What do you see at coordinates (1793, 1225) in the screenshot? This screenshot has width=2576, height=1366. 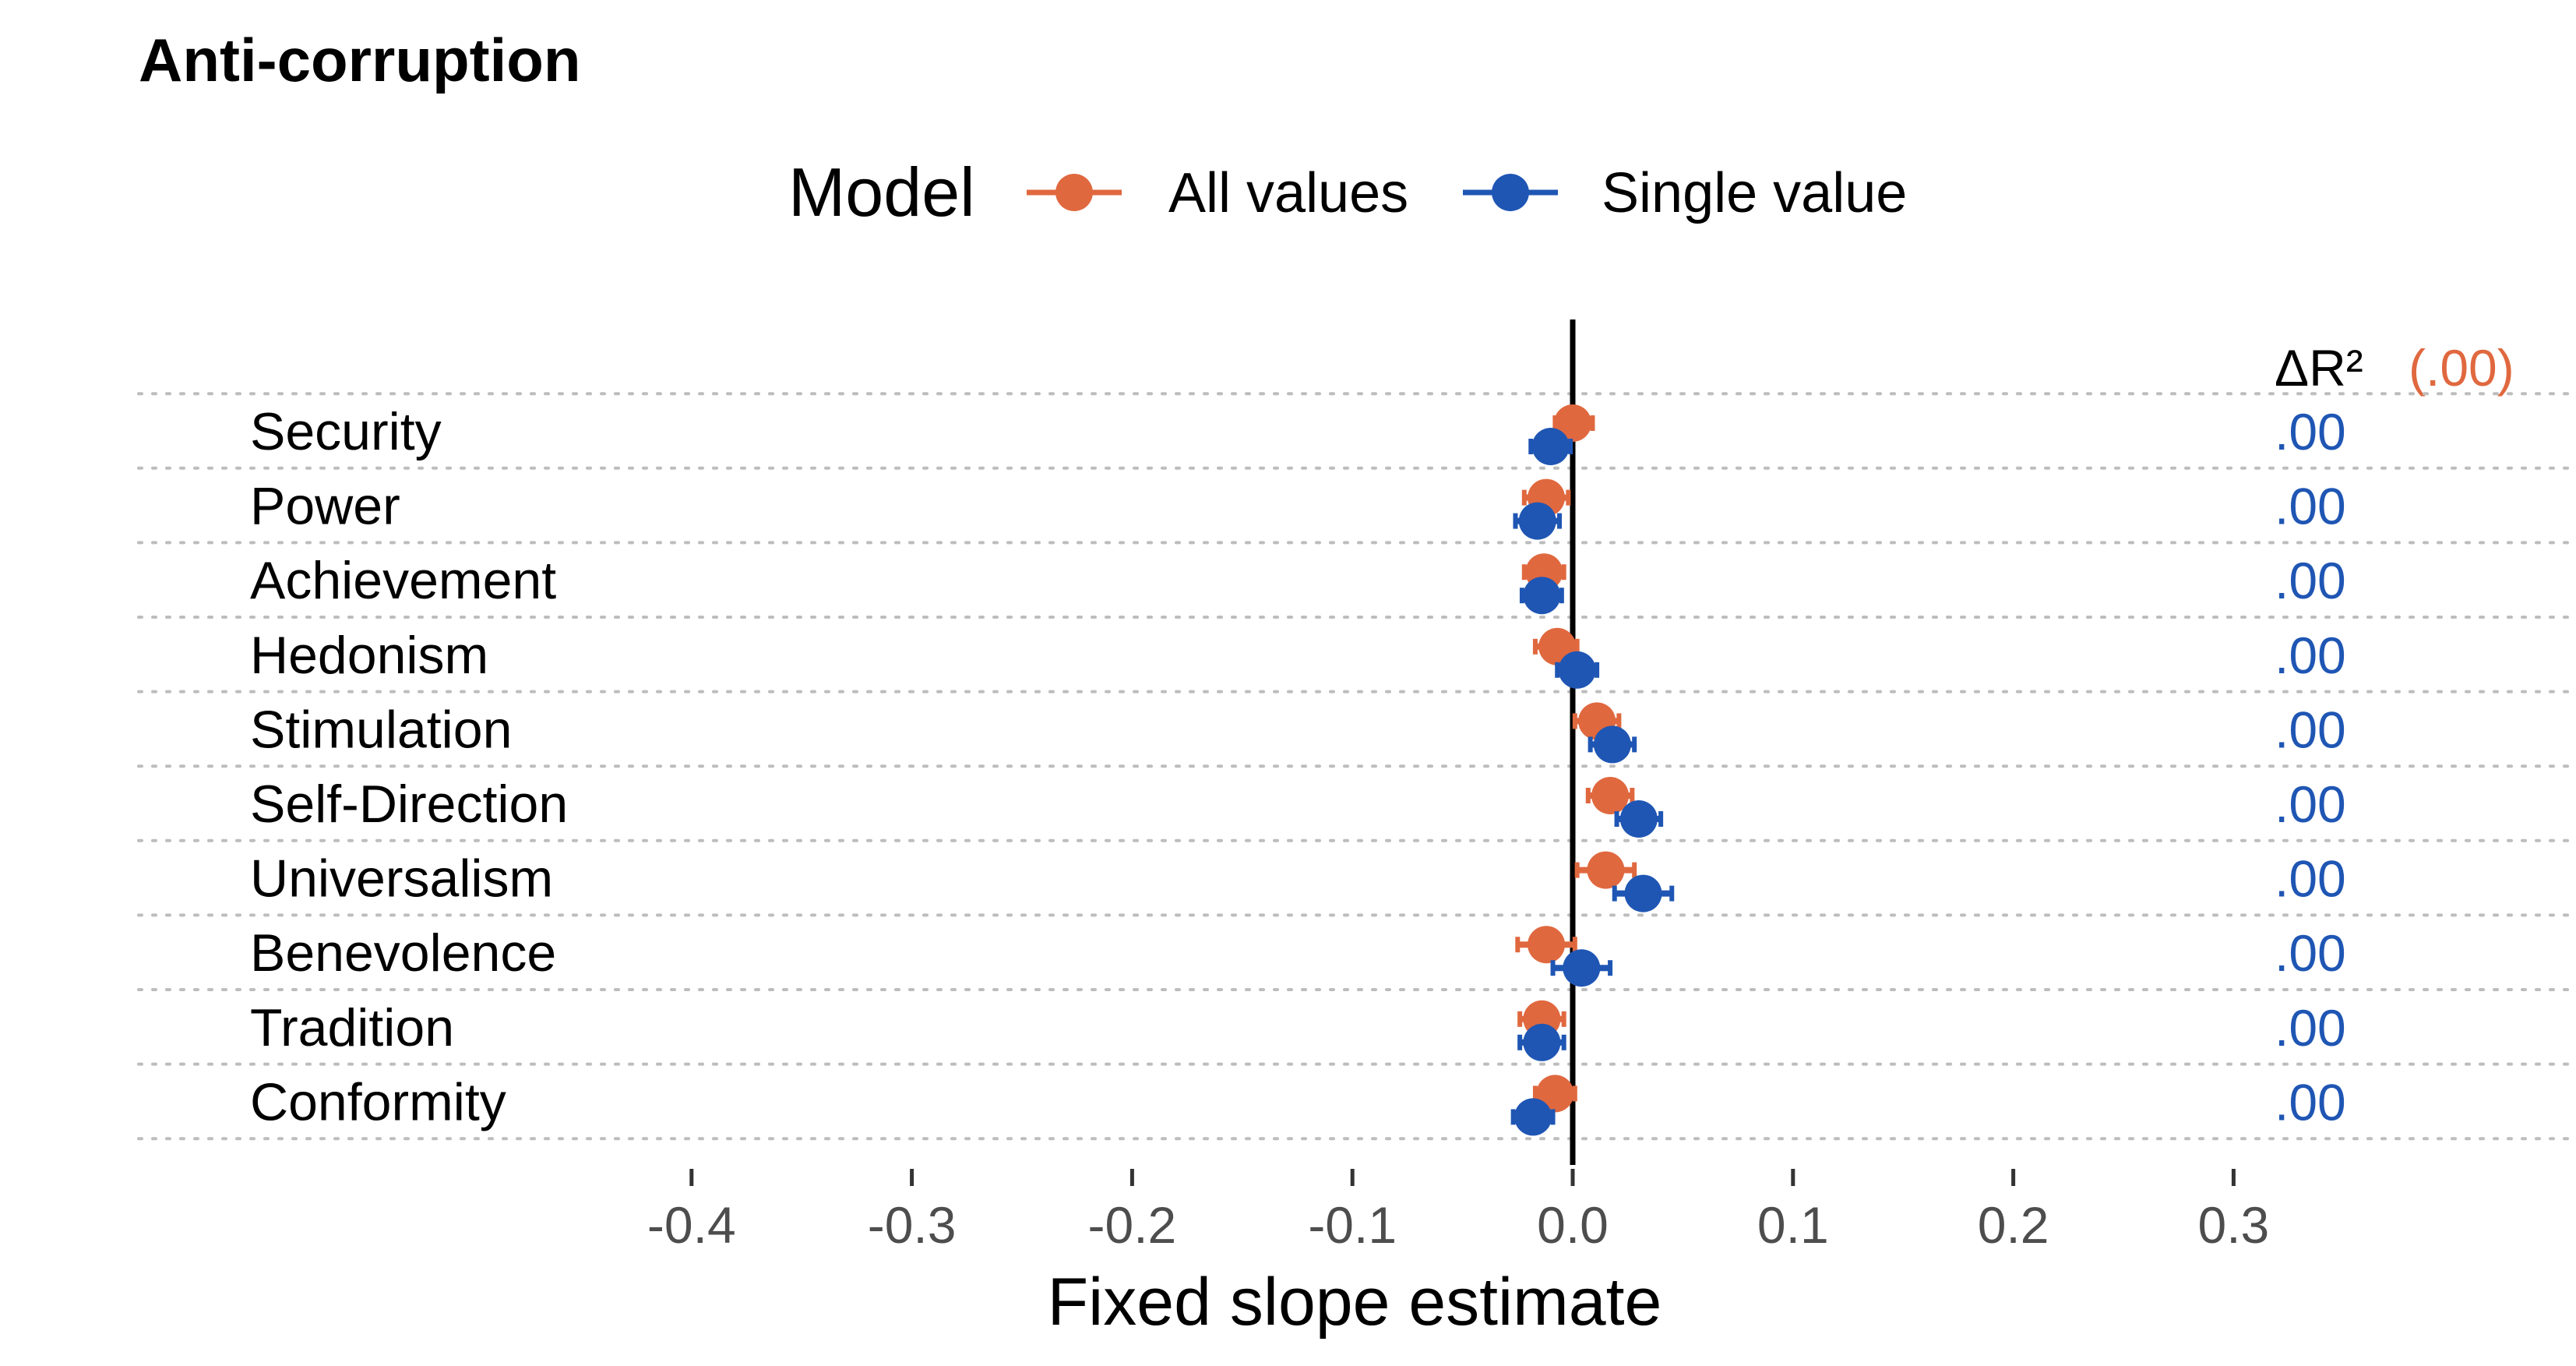 I see `x-tick-label: 0.1` at bounding box center [1793, 1225].